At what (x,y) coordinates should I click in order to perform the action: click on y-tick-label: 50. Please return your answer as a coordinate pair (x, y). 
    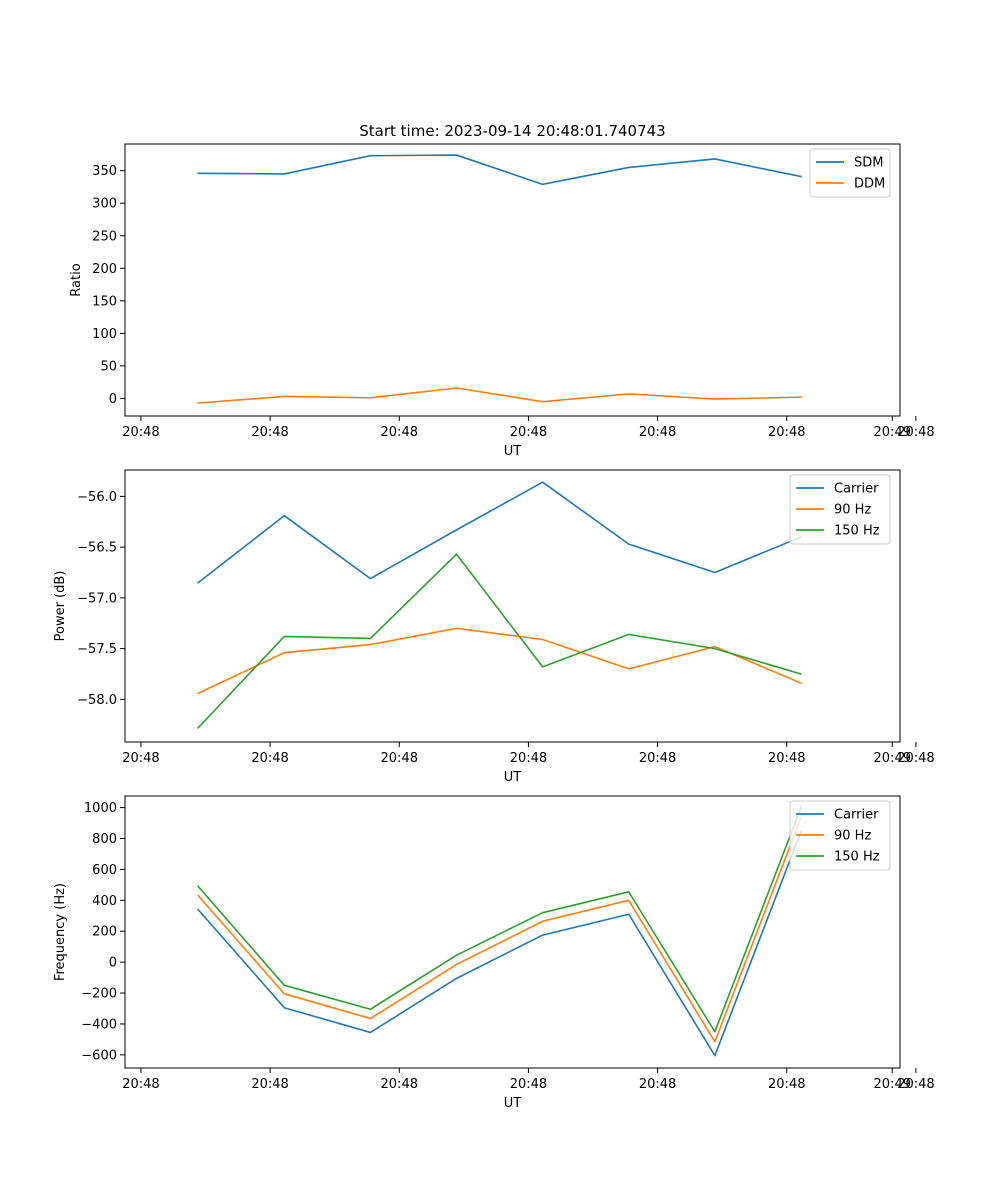
    Looking at the image, I should click on (108, 366).